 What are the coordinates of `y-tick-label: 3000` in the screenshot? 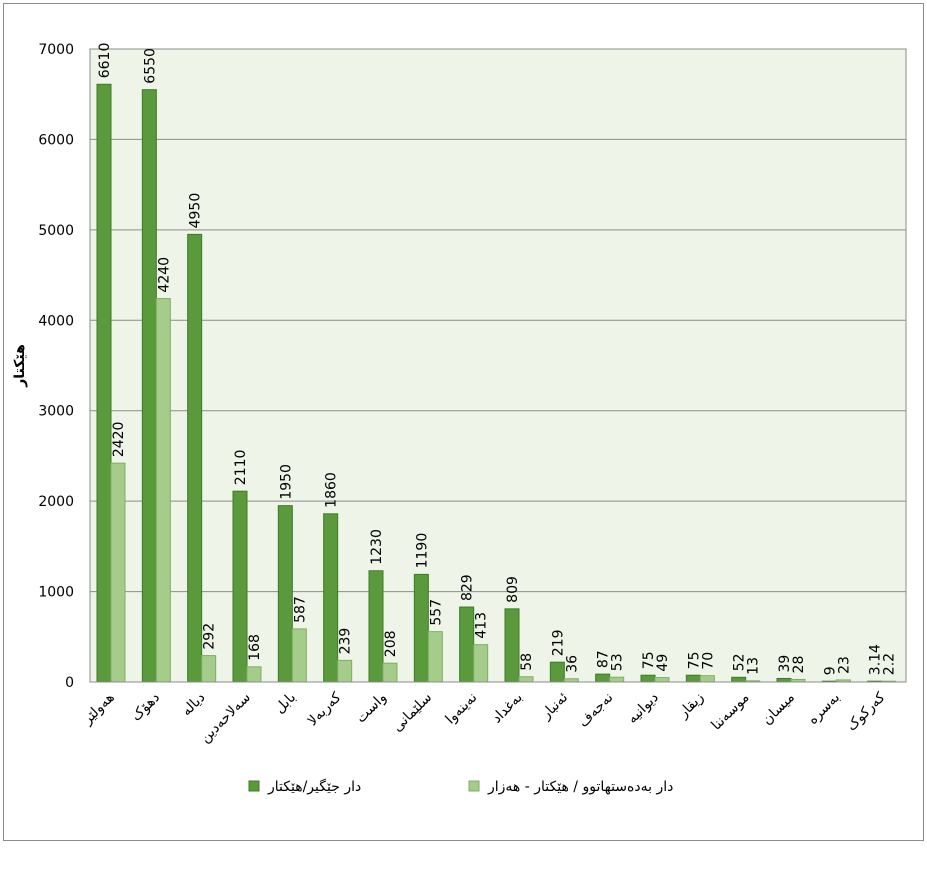 It's located at (56, 412).